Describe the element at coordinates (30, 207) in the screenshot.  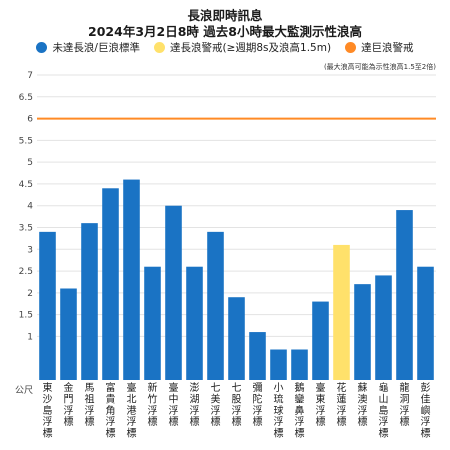
I see `y-tick-label: 4` at that location.